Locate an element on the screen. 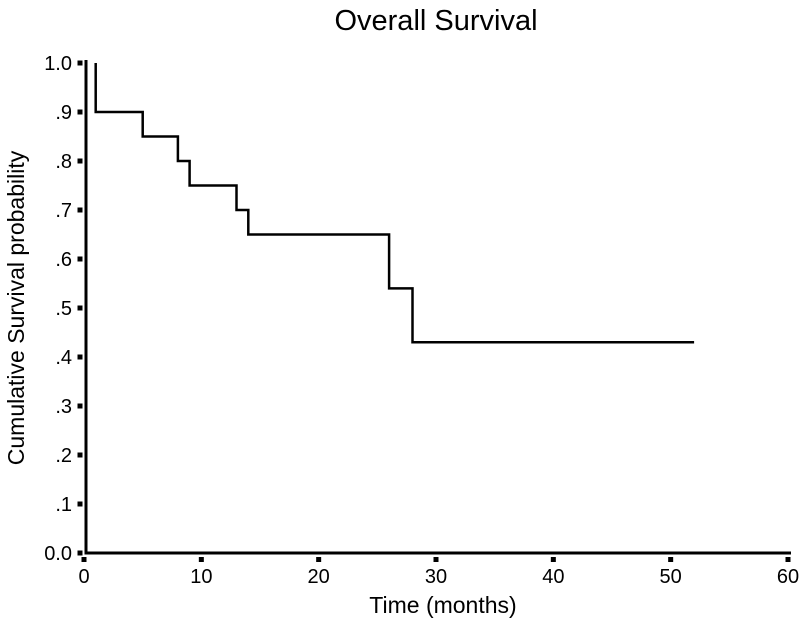  y-tick-label: 1.0 is located at coordinates (58, 64).